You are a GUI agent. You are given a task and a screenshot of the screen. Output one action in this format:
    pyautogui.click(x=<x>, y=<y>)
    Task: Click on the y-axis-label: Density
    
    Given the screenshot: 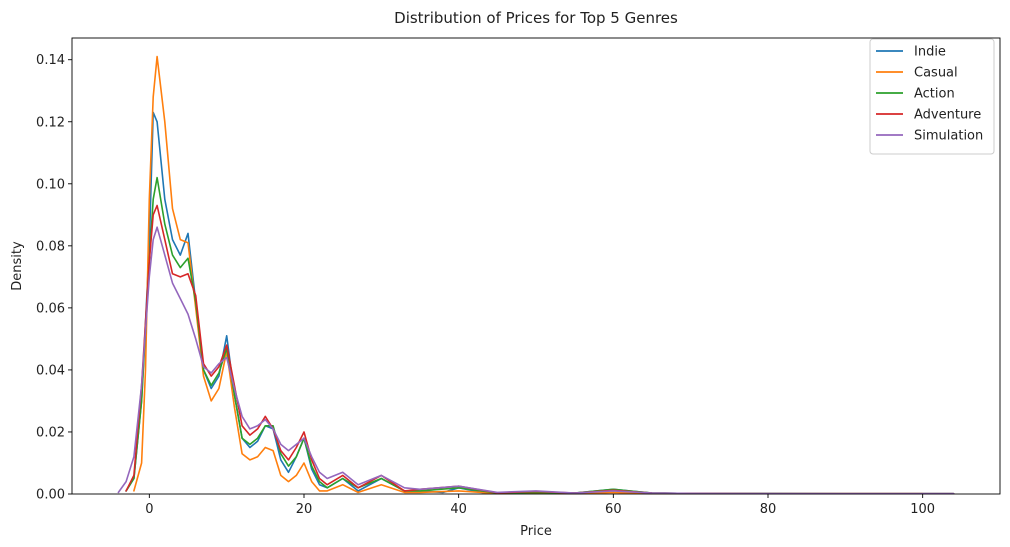 What is the action you would take?
    pyautogui.click(x=17, y=266)
    